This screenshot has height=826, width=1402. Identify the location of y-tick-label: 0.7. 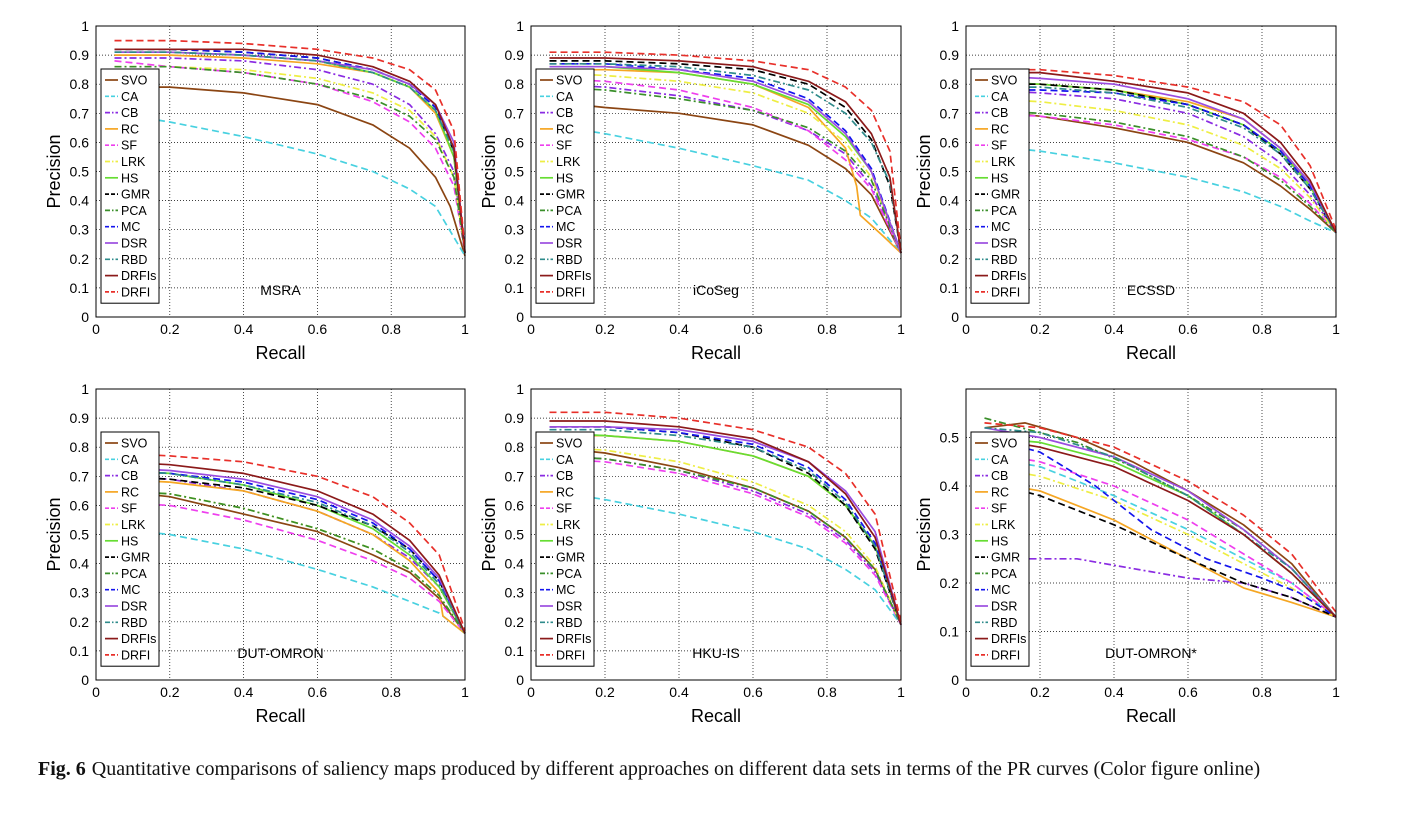
(80, 476).